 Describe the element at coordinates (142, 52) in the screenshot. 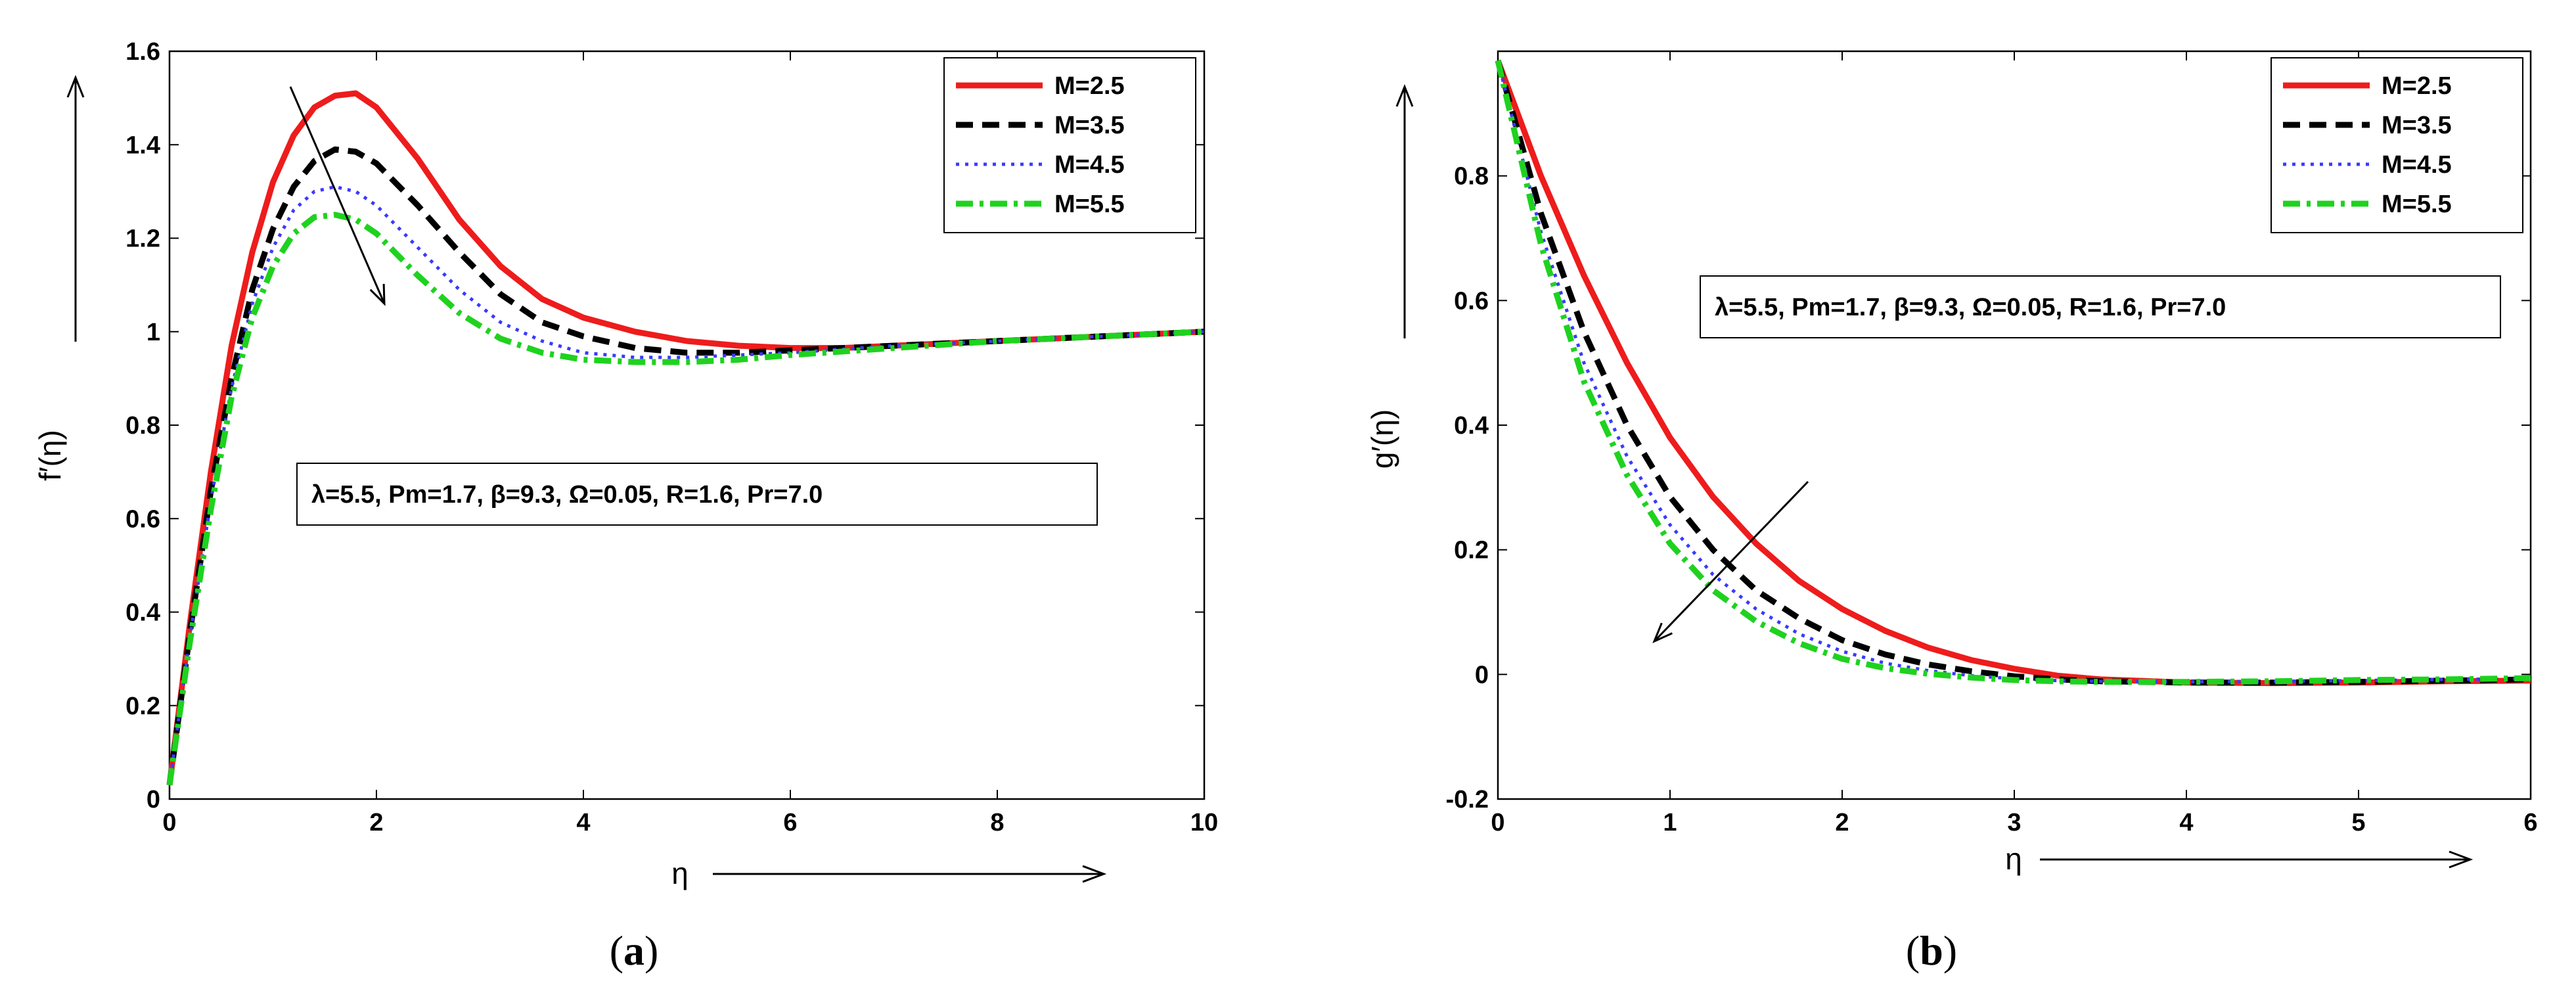

I see `y-tick-label: 1.6` at that location.